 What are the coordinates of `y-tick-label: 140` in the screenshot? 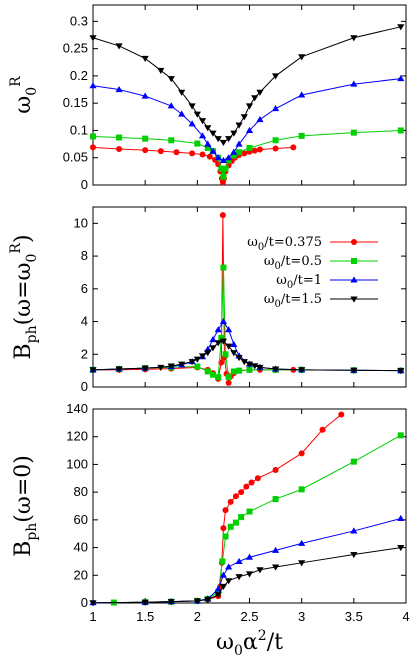 It's located at (77, 408).